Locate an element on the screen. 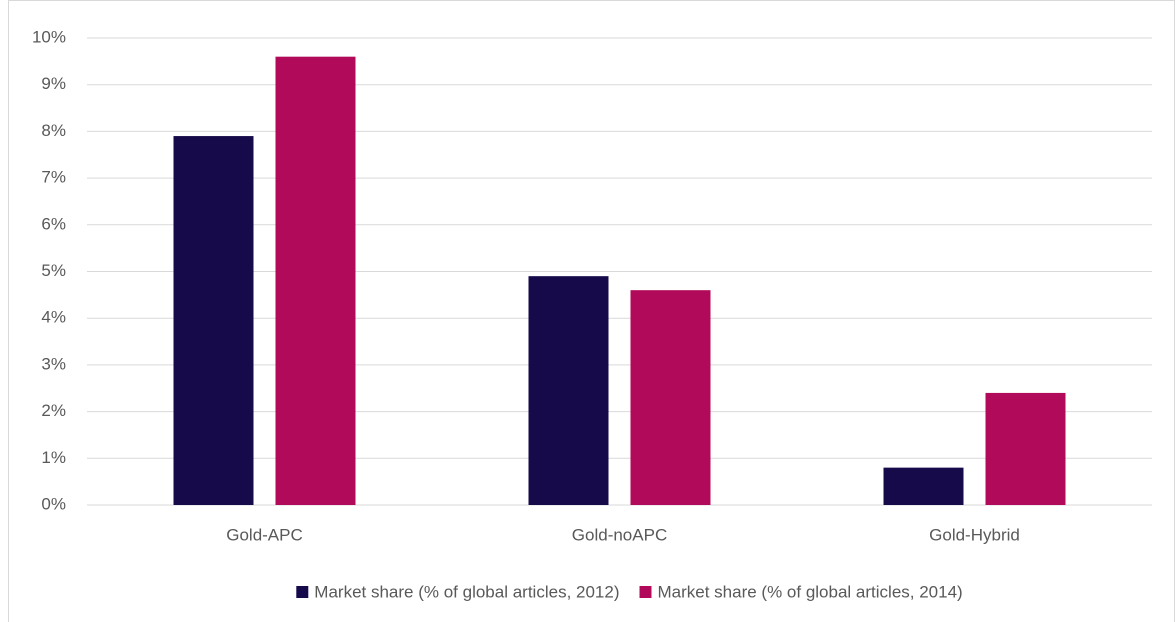 This screenshot has height=622, width=1175. y-tick-label: 2% is located at coordinates (53, 410).